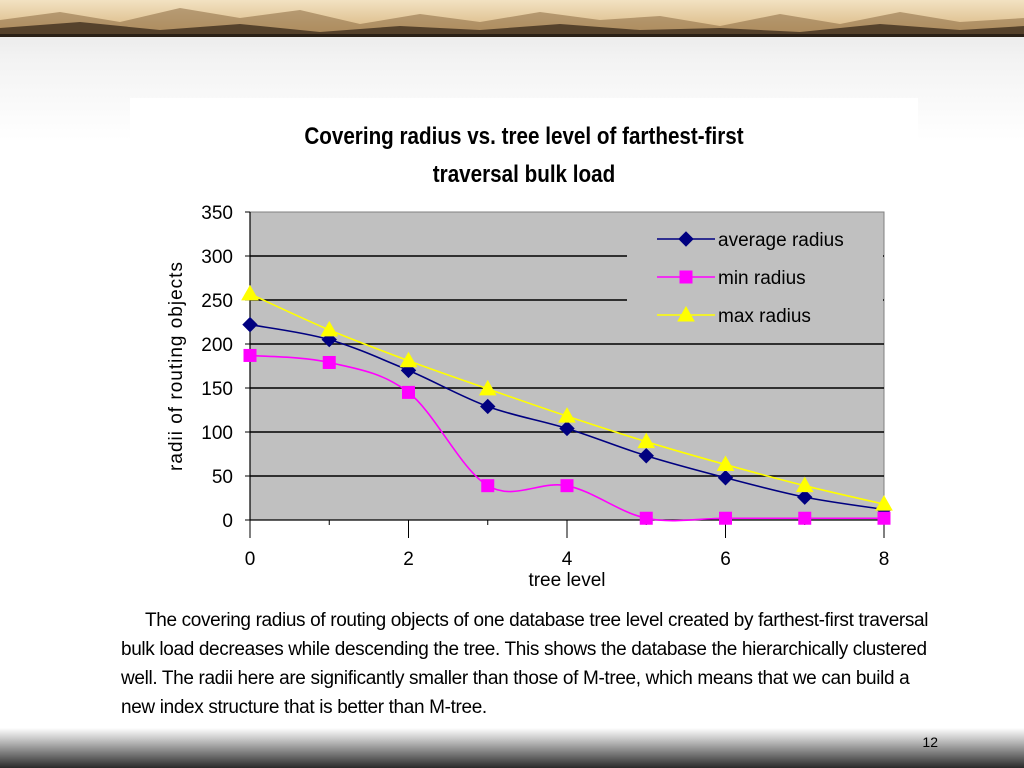  I want to click on x-tick-label-0: 0, so click(250, 559).